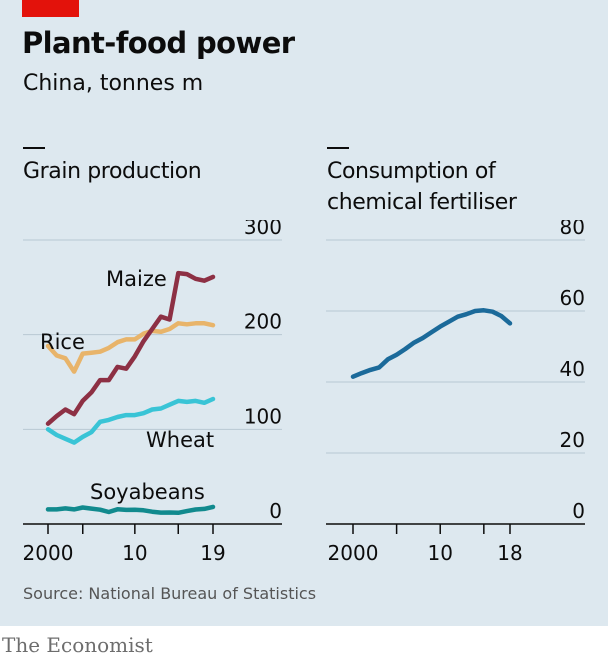  Describe the element at coordinates (147, 492) in the screenshot. I see `series-label-soyabeans: Soyabeans` at that location.